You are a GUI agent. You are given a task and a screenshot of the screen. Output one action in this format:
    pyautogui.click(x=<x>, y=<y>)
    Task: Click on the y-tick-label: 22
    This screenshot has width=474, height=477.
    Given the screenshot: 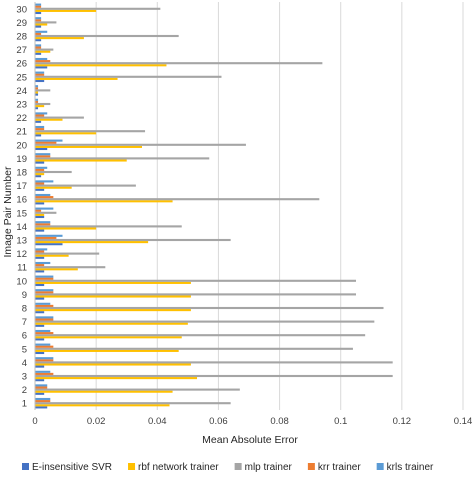 What is the action you would take?
    pyautogui.click(x=21, y=118)
    